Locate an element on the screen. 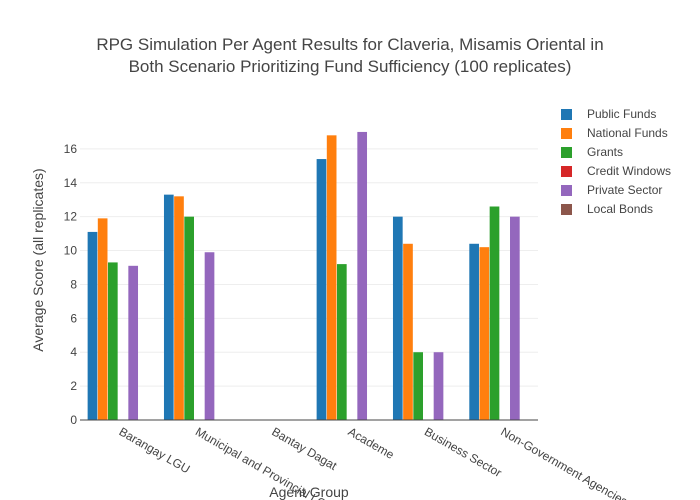  y-tick-labels: 0 2 4 6 8 10 12 14 16 is located at coordinates (71, 284).